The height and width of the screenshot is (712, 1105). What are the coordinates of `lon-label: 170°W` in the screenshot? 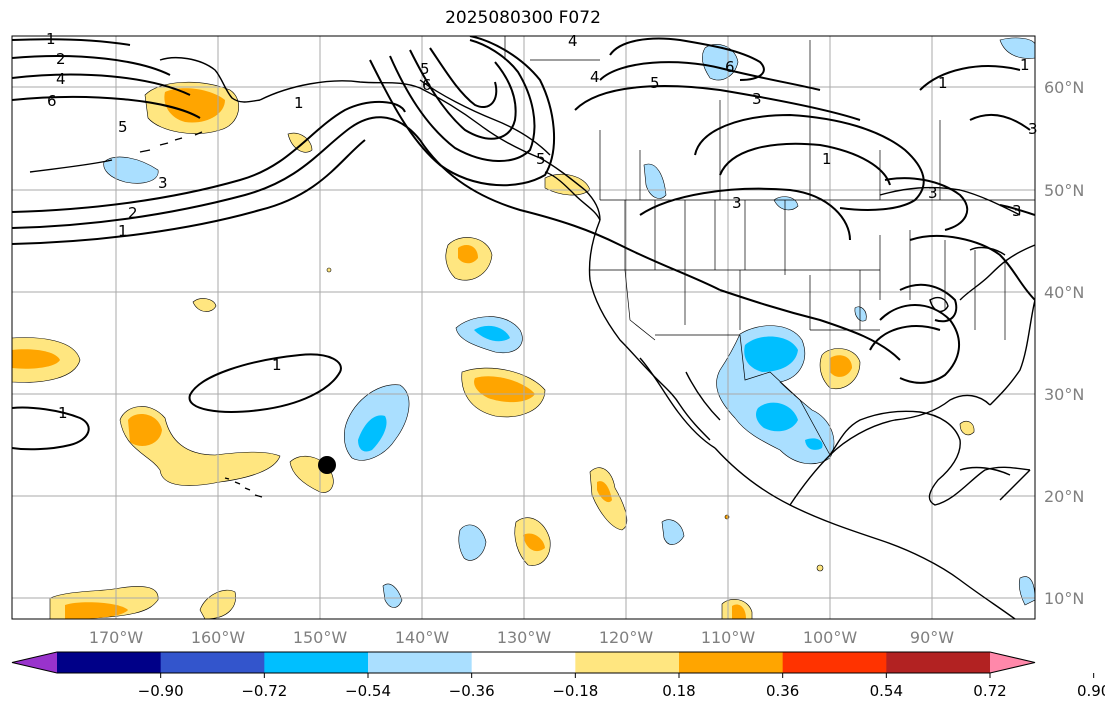 It's located at (116, 637).